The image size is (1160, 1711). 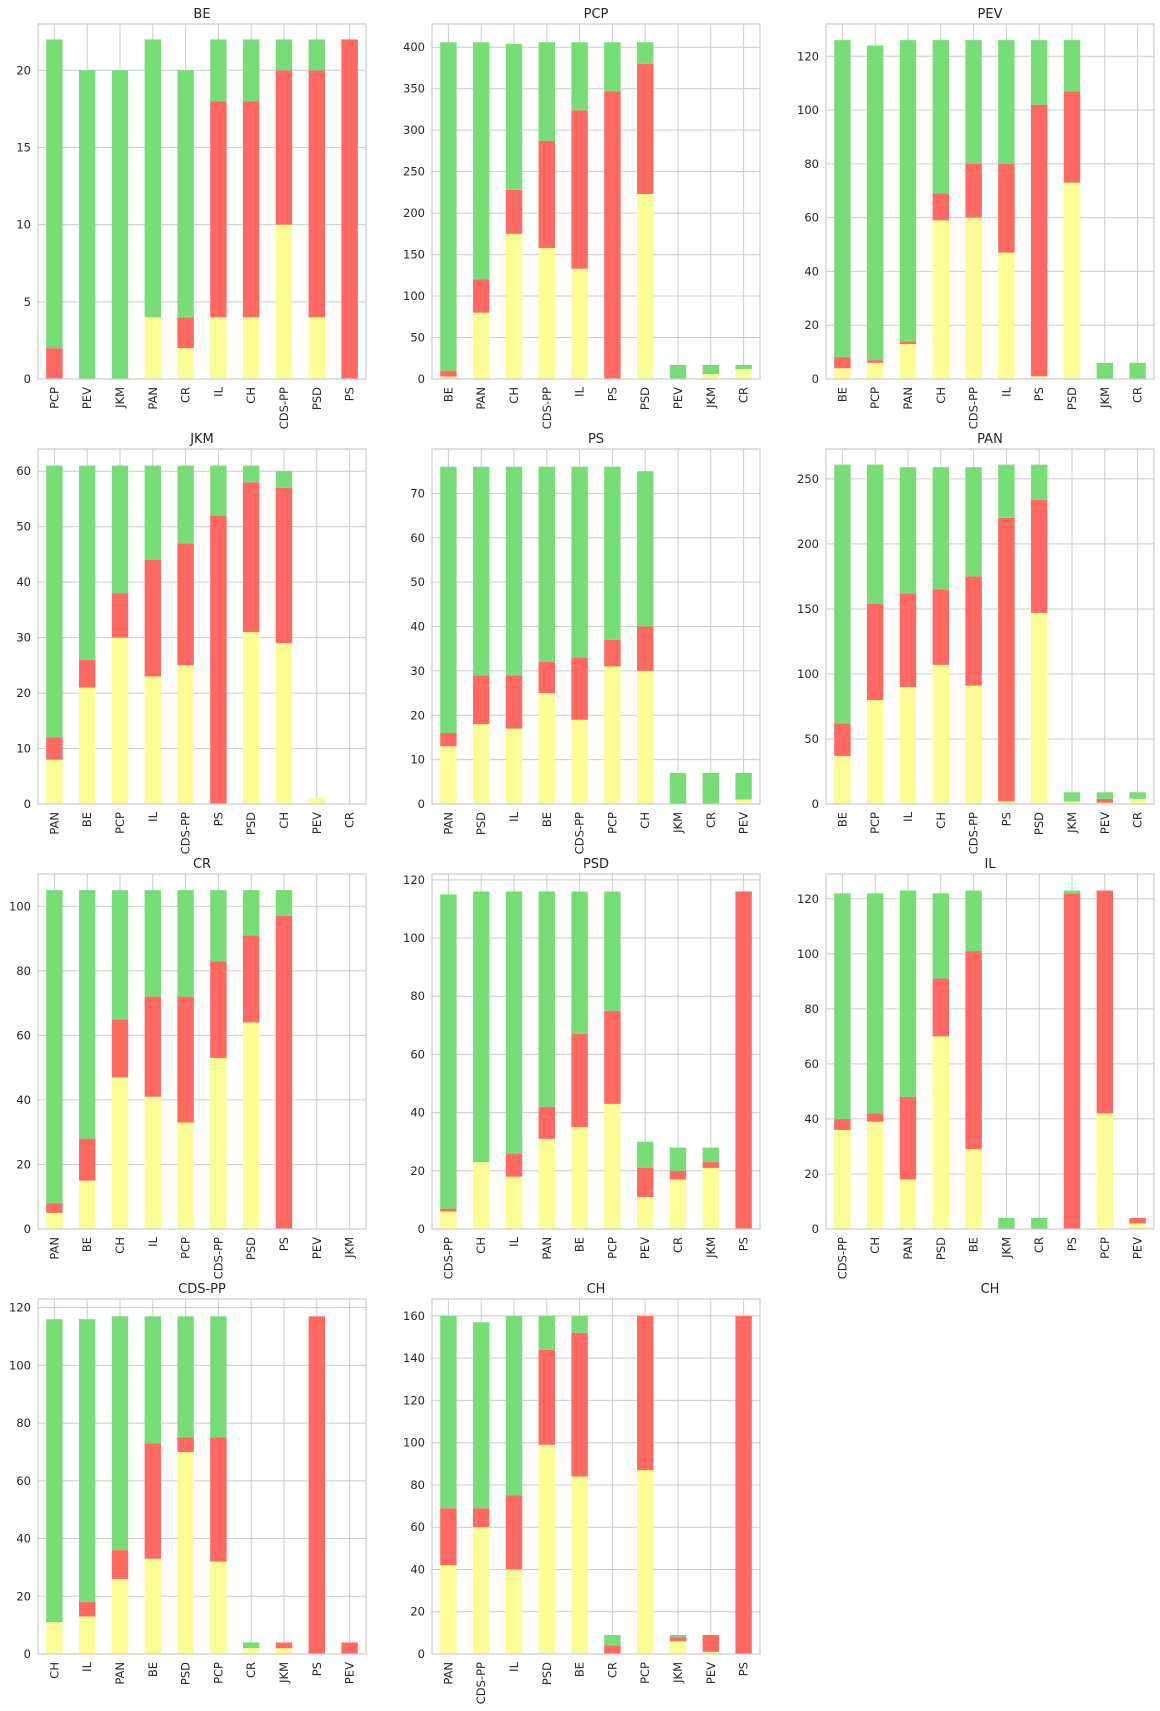 I want to click on x-tick-label: BE, so click(x=547, y=819).